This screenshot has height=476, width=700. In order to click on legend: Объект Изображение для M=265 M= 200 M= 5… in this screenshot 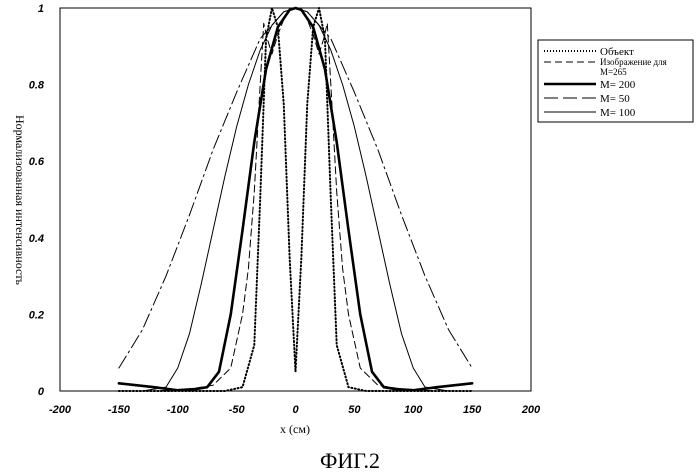, I will do `click(615, 81)`.